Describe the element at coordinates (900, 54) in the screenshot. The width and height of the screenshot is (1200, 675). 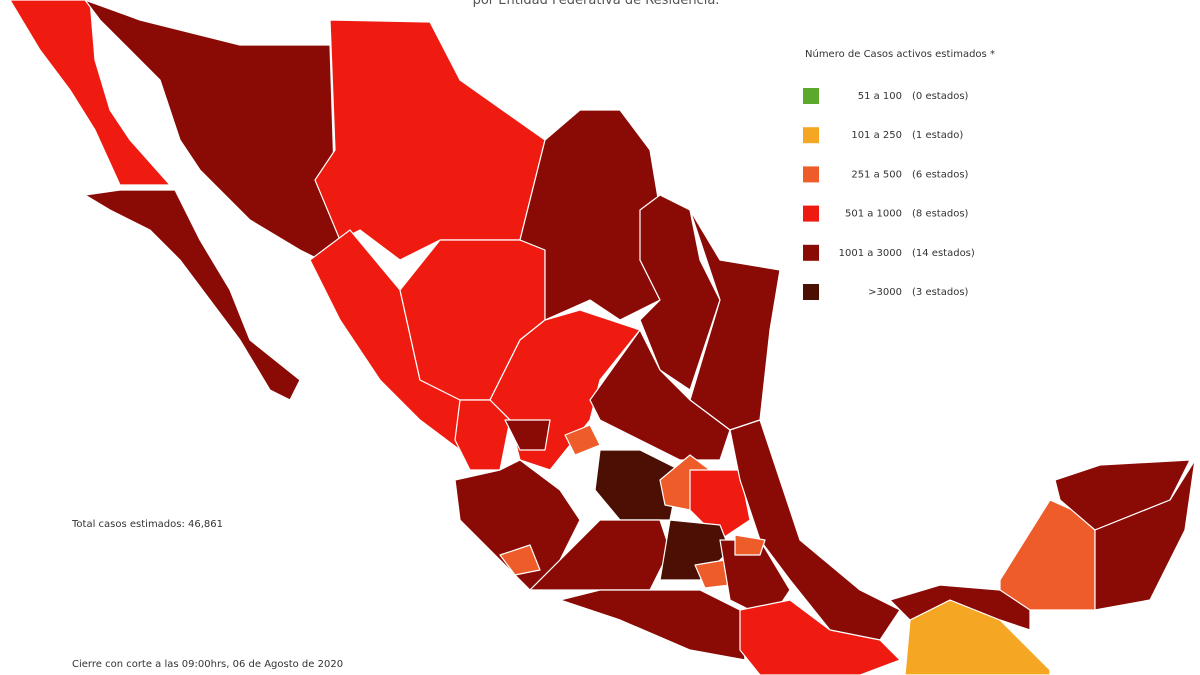
I see `legend-title: Número de Casos activos estimados *` at that location.